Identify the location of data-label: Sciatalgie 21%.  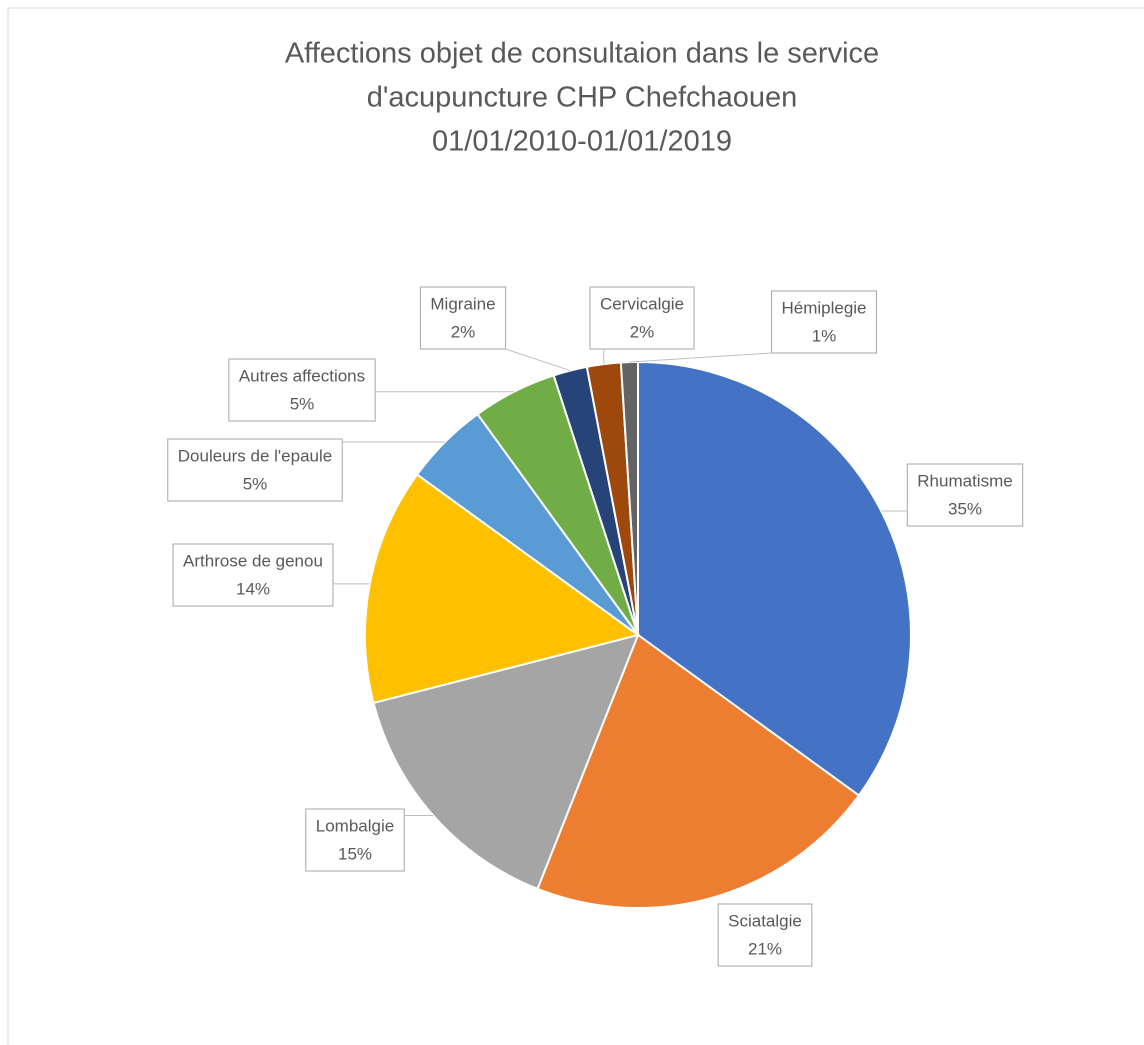
(765, 935).